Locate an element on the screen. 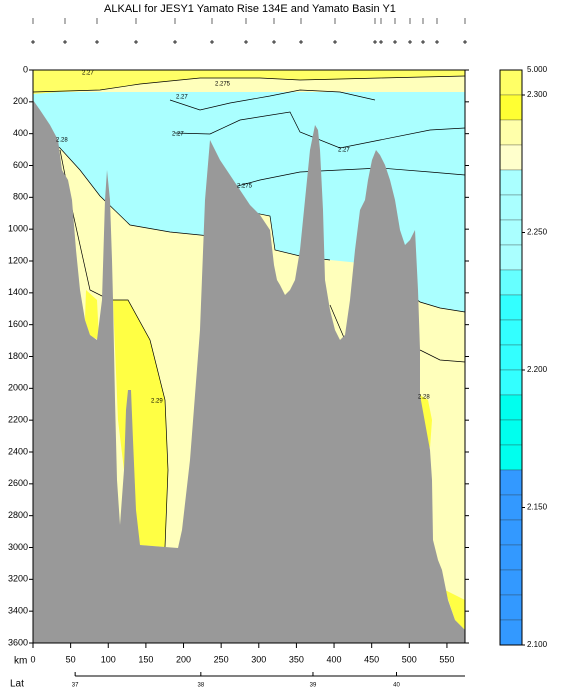 The image size is (569, 694). y-tick-label: 1000 is located at coordinates (18, 229).